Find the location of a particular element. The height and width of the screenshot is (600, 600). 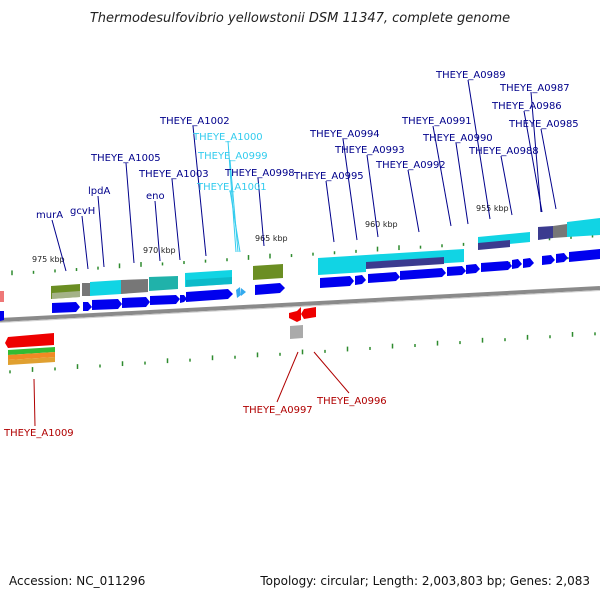

gene-label: THEYE_A1002 is located at coordinates (194, 121).